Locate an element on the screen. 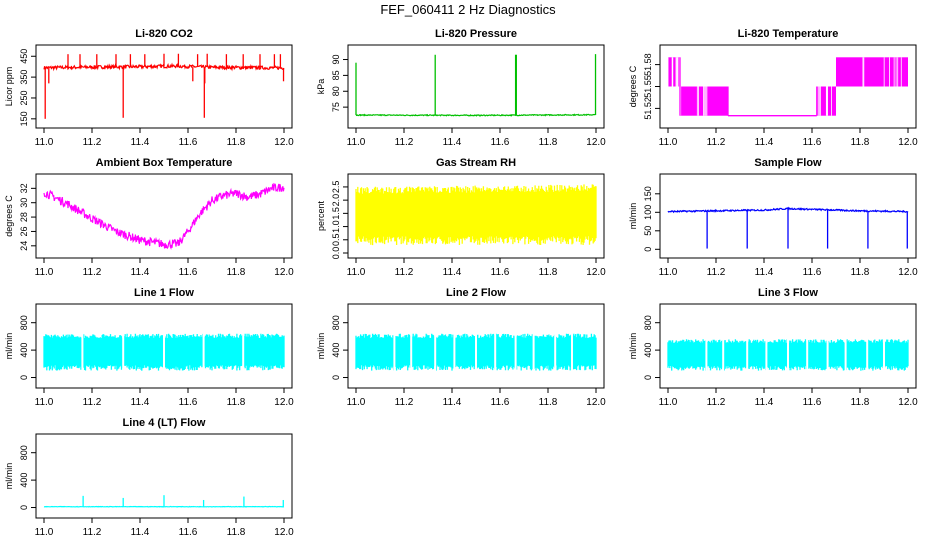 The height and width of the screenshot is (540, 936). y-tick-label: 350 is located at coordinates (24, 77).